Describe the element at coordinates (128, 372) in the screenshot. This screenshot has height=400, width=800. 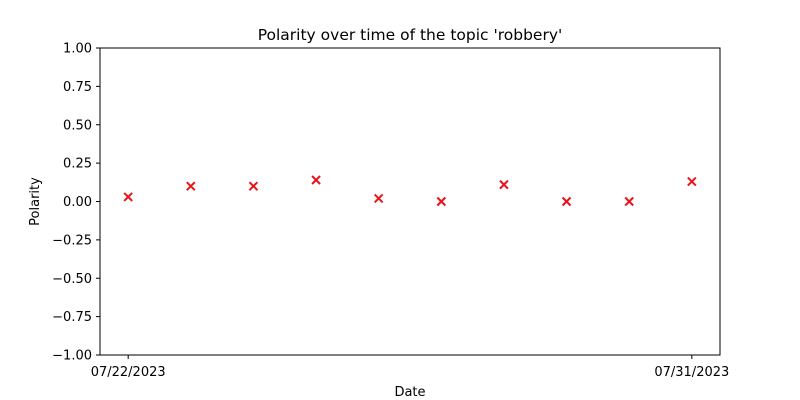
I see `x-tick-label: 07/22/2023` at that location.